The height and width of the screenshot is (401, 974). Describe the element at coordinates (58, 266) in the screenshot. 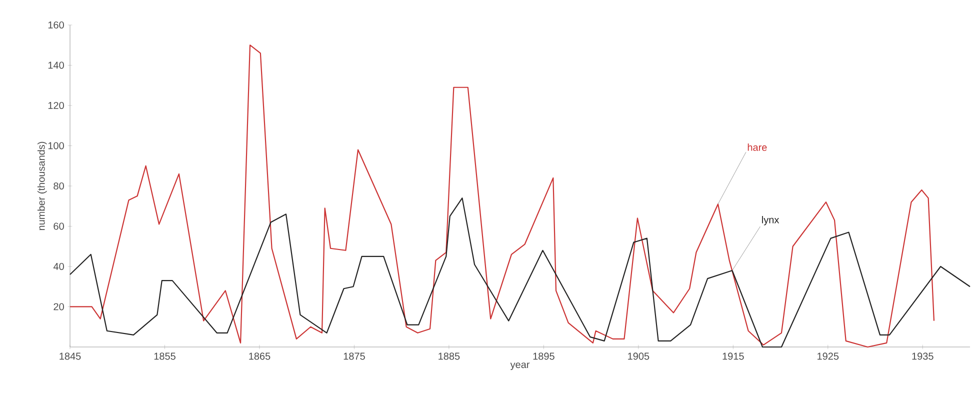

I see `y-tick-label: 40` at that location.